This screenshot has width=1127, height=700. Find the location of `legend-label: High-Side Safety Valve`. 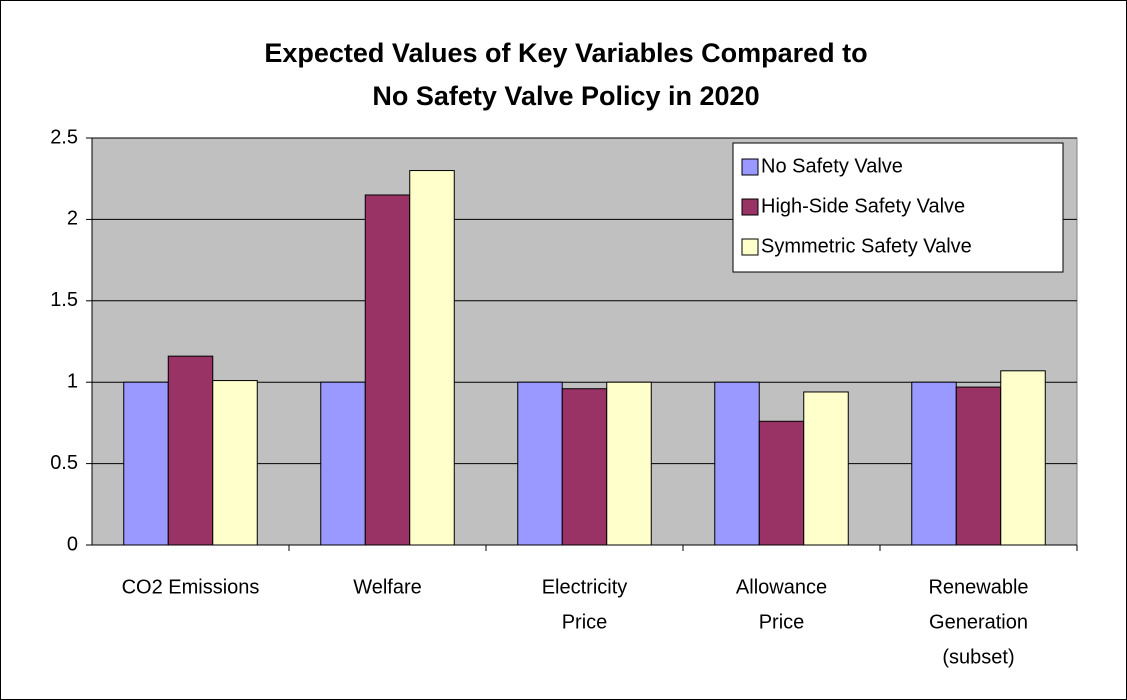

legend-label: High-Side Safety Valve is located at coordinates (863, 206).